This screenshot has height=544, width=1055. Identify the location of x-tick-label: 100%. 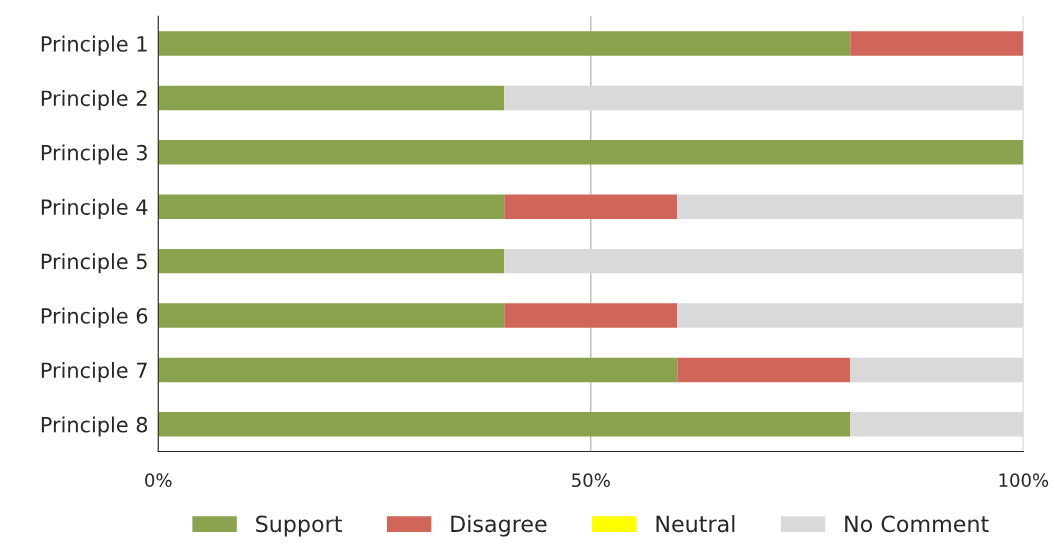
(1024, 480).